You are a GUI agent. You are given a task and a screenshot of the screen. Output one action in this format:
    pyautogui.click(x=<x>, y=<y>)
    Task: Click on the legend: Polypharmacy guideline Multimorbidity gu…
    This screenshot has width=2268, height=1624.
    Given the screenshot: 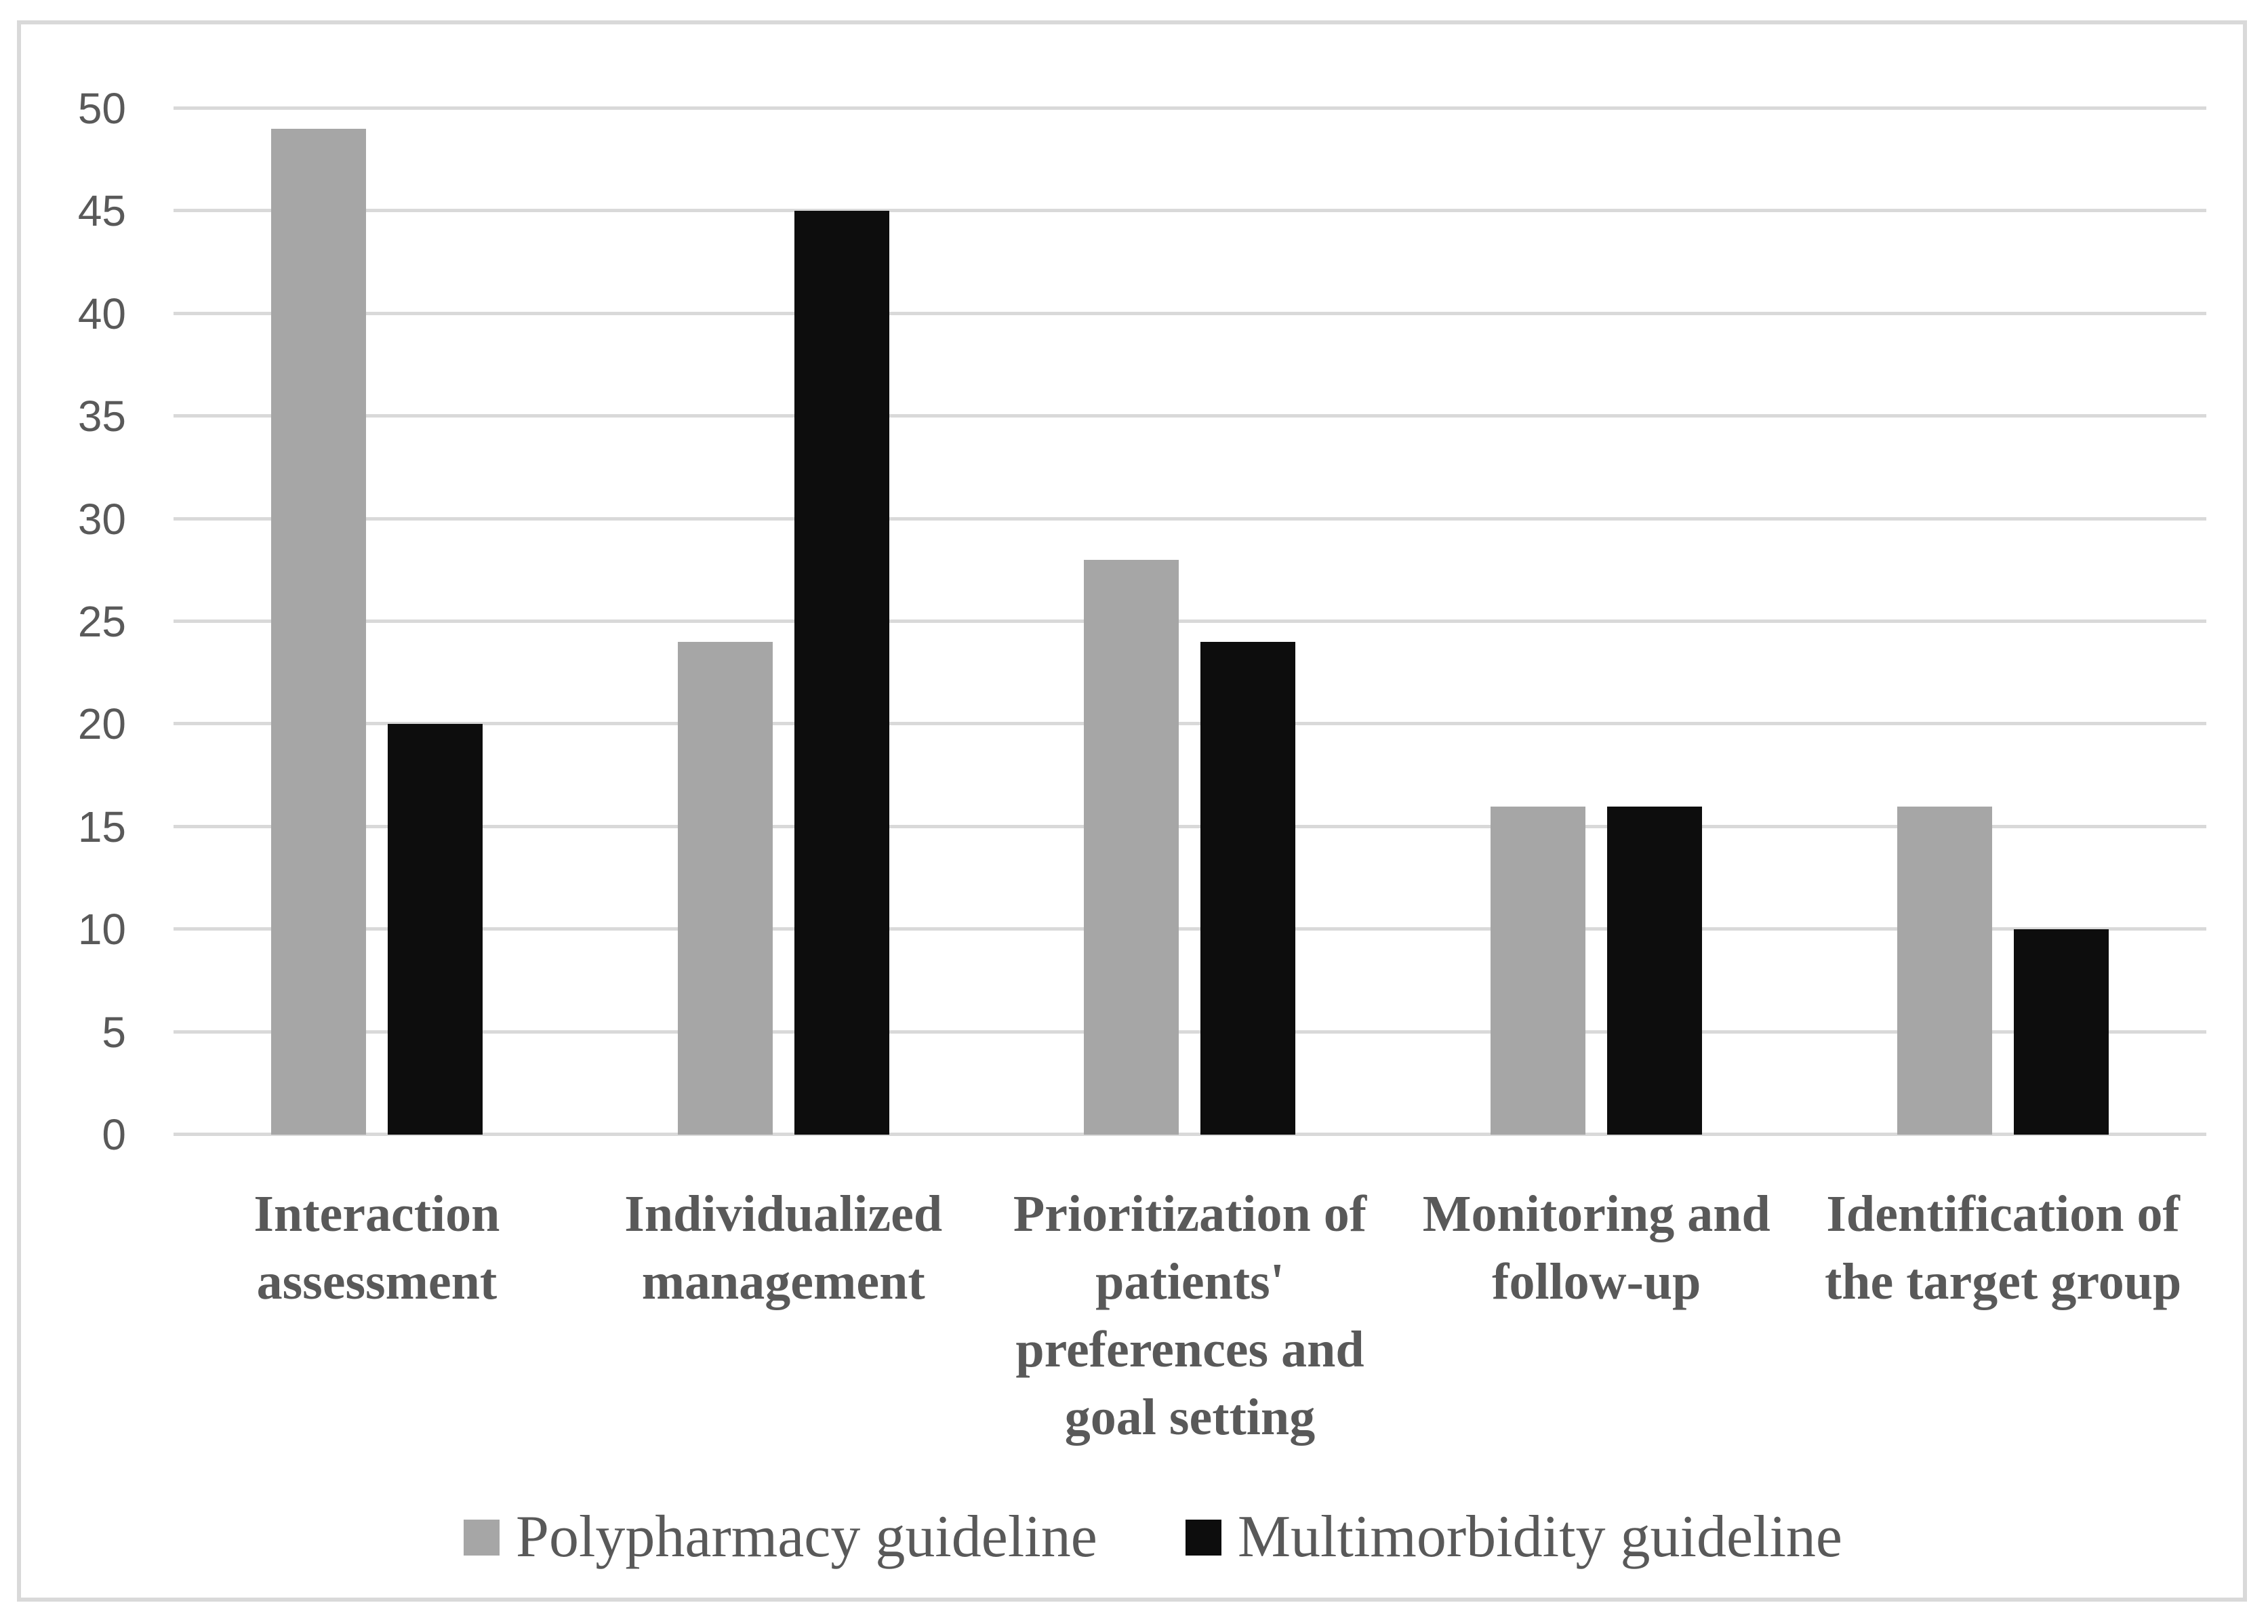 What is the action you would take?
    pyautogui.click(x=1153, y=1537)
    